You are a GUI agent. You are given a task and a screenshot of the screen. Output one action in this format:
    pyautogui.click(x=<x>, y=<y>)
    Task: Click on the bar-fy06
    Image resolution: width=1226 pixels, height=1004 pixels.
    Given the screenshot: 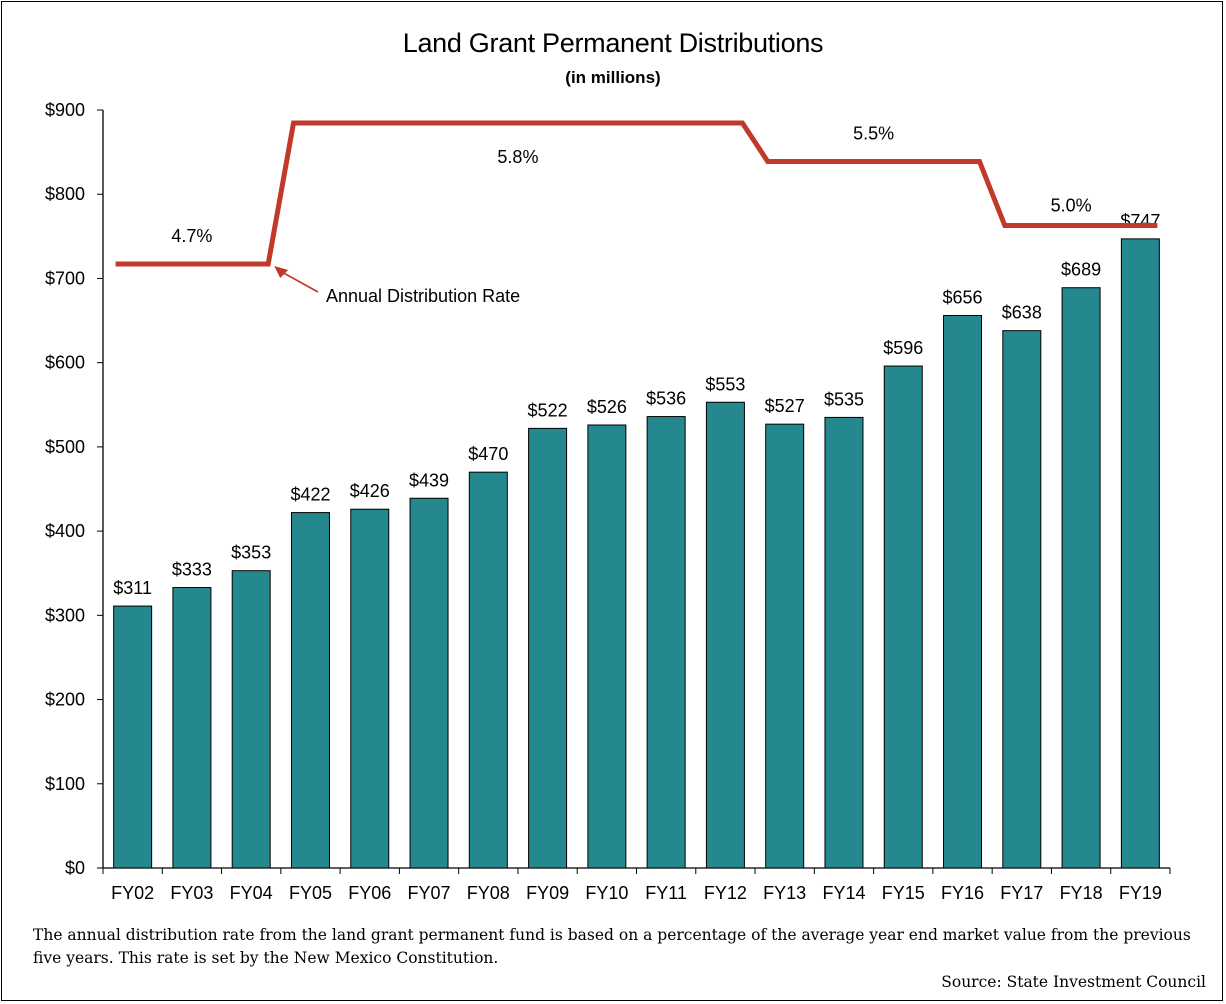 What is the action you would take?
    pyautogui.click(x=370, y=688)
    